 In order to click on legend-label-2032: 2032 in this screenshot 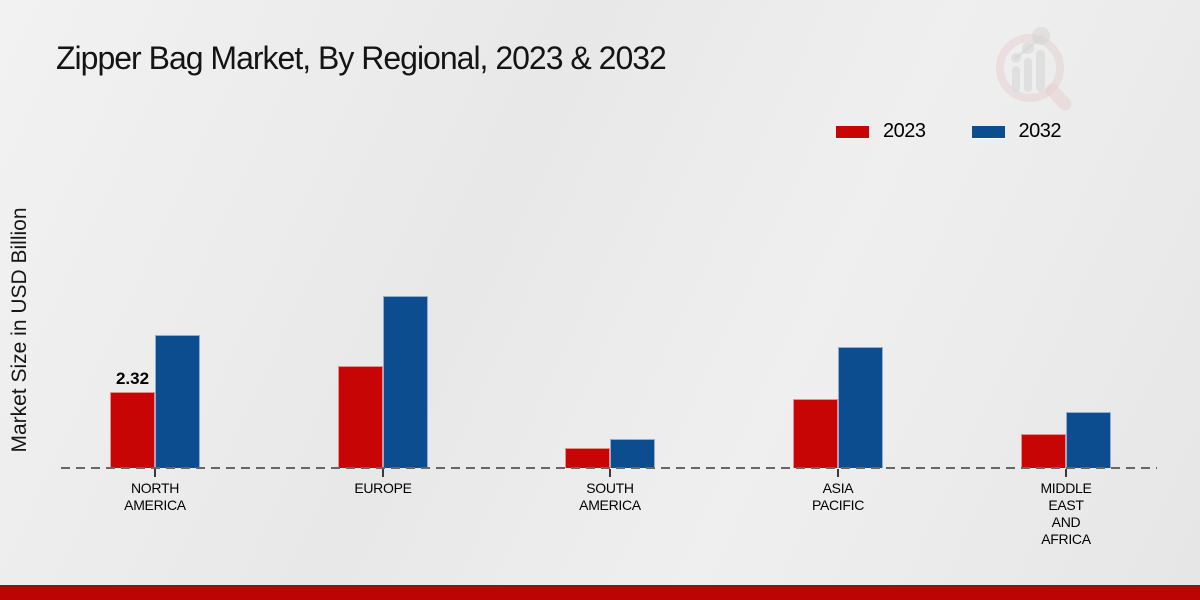, I will do `click(1040, 131)`.